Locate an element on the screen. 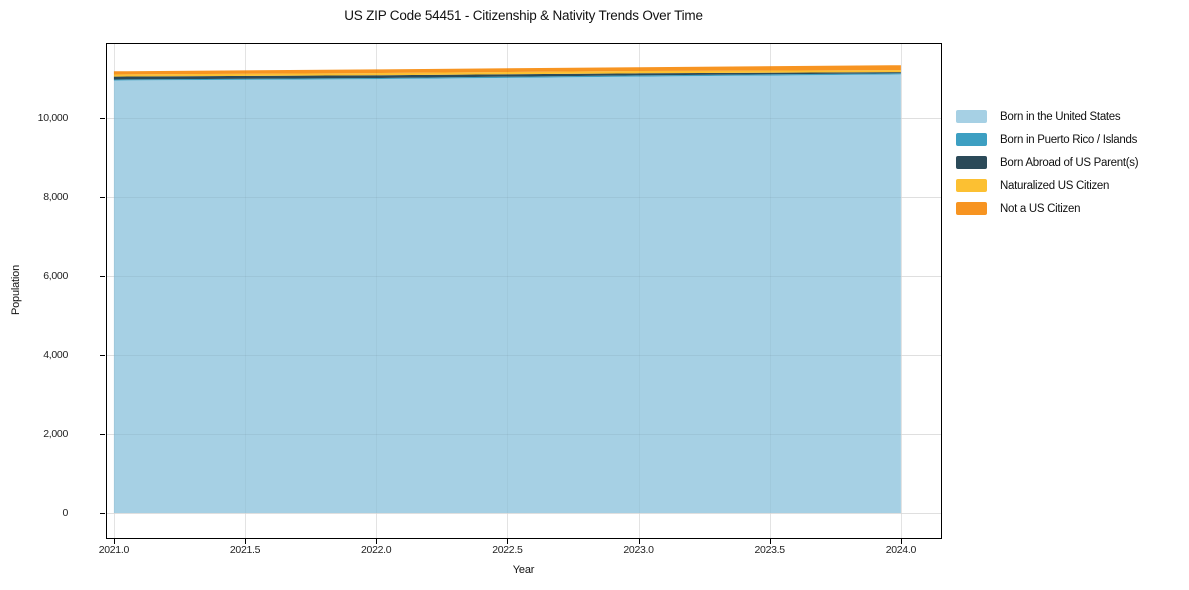  legend-item: Not a US Citizen is located at coordinates (1047, 208).